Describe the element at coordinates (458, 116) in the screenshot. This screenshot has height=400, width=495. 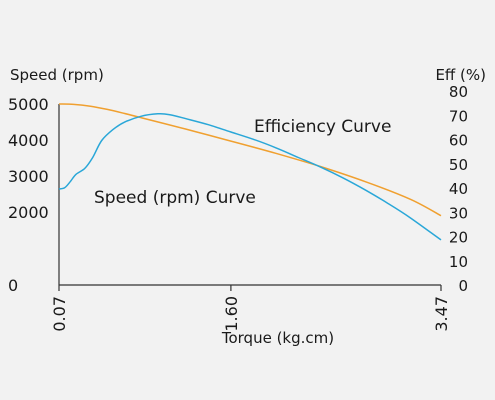
I see `y-right-tick-label: 70` at that location.